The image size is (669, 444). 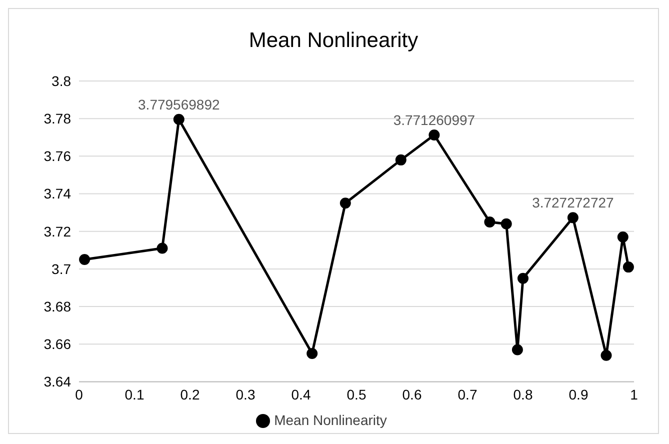 What do you see at coordinates (330, 420) in the screenshot?
I see `legend-label: Mean Nonlinearity` at bounding box center [330, 420].